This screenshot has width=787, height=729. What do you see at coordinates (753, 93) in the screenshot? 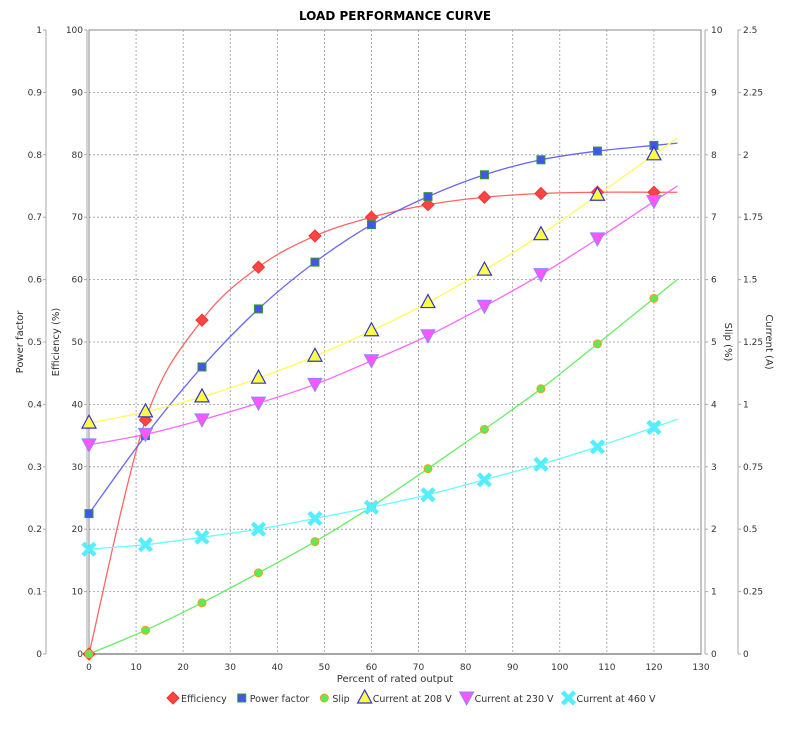
I see `current-tick-label: 2.25` at bounding box center [753, 93].